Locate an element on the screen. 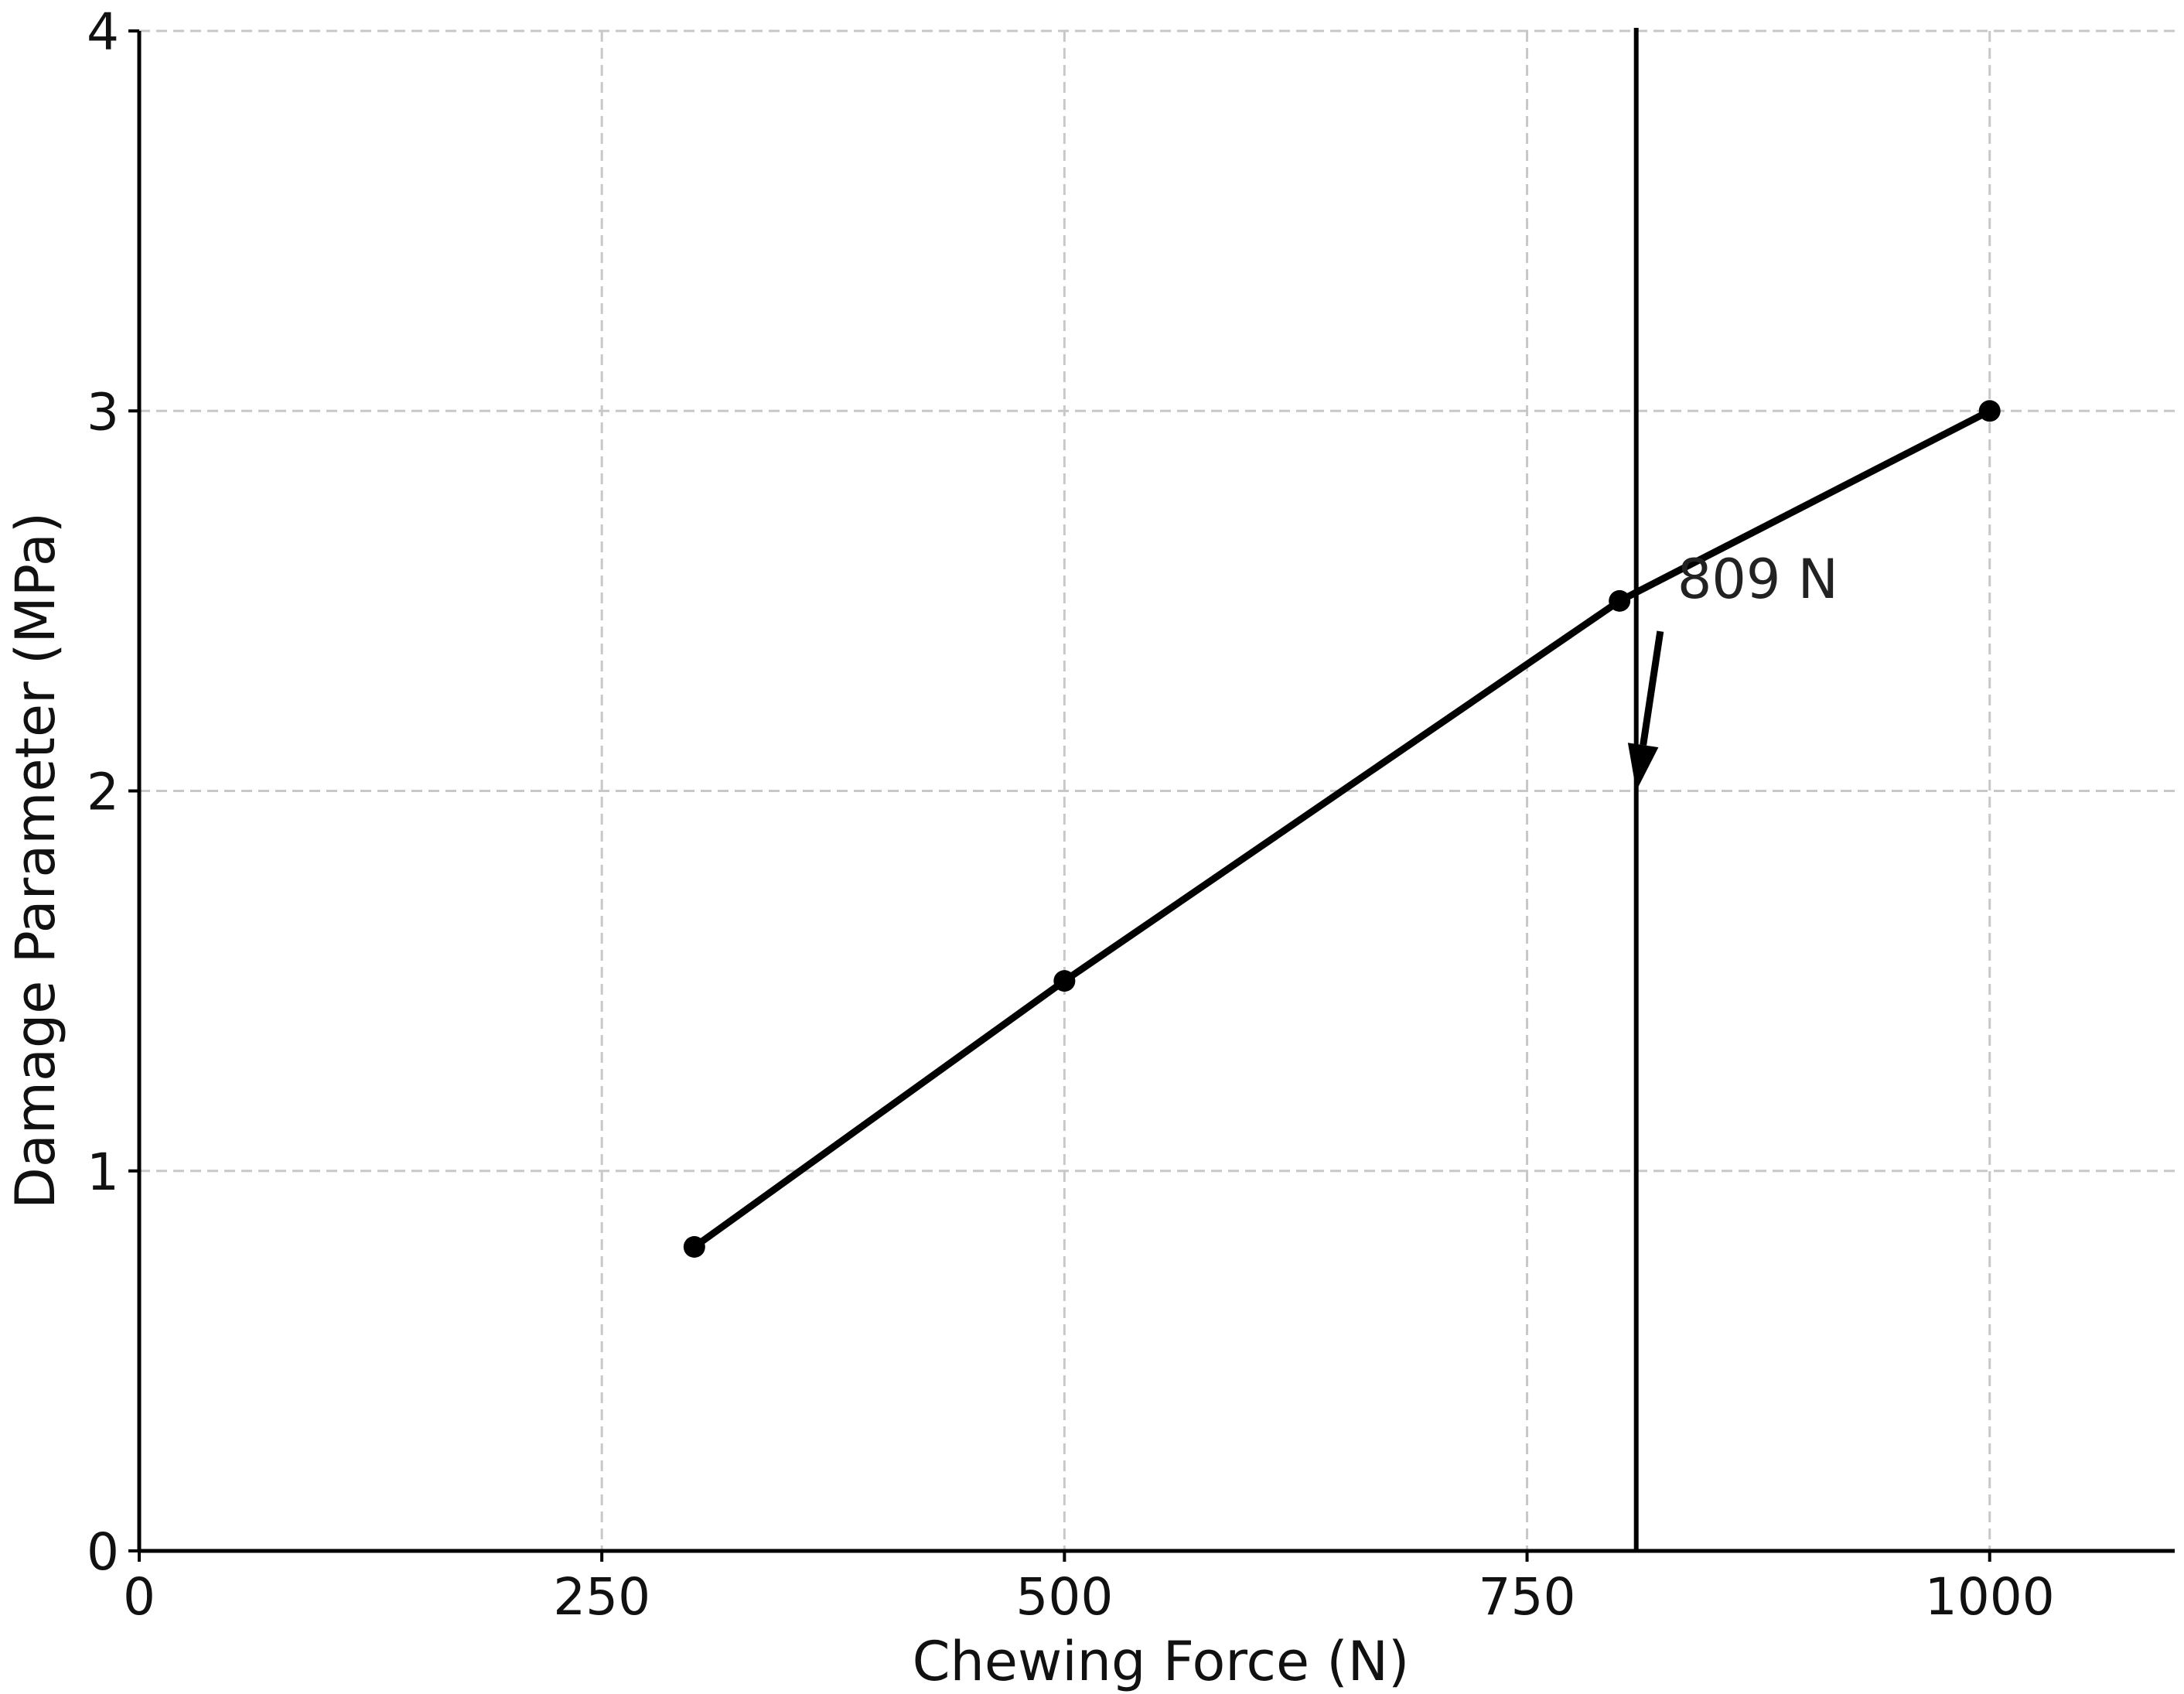  y-tick-label: 2 is located at coordinates (103, 792).